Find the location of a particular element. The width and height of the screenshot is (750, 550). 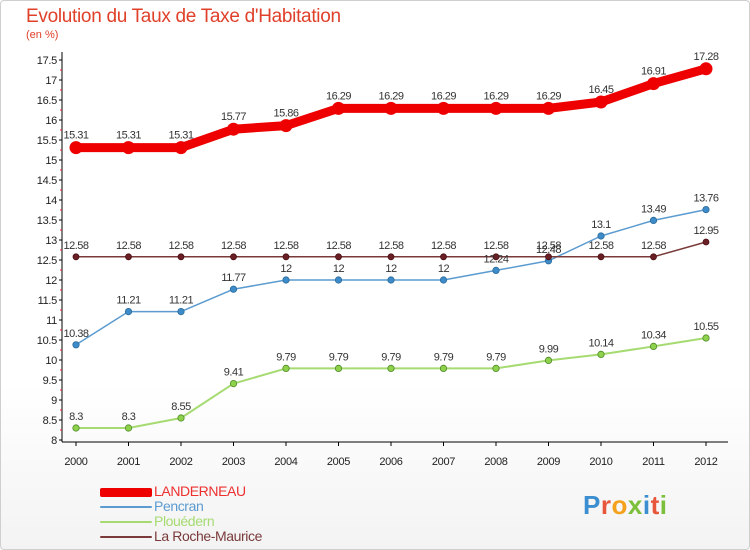

y-tick-label: 14.5 is located at coordinates (47, 181).